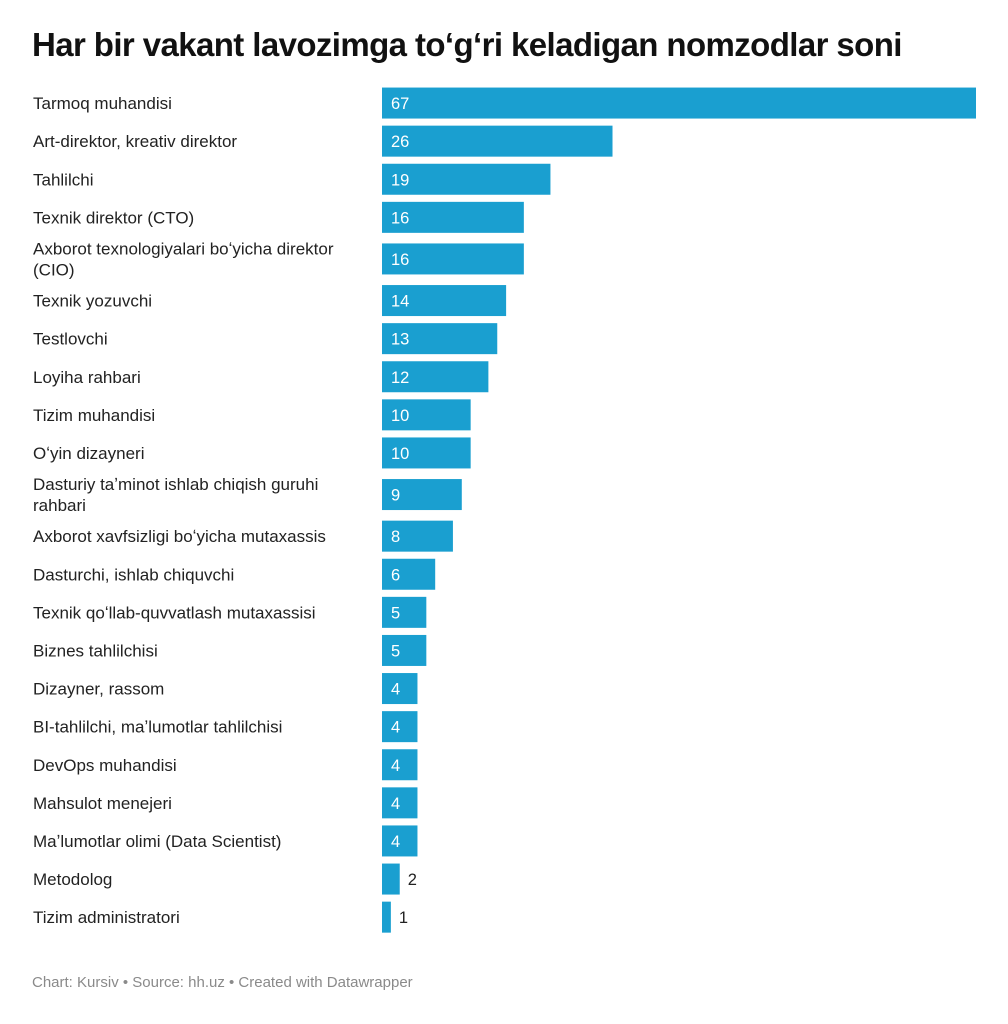 This screenshot has width=1008, height=1024. I want to click on bar-value-label: 14, so click(400, 302).